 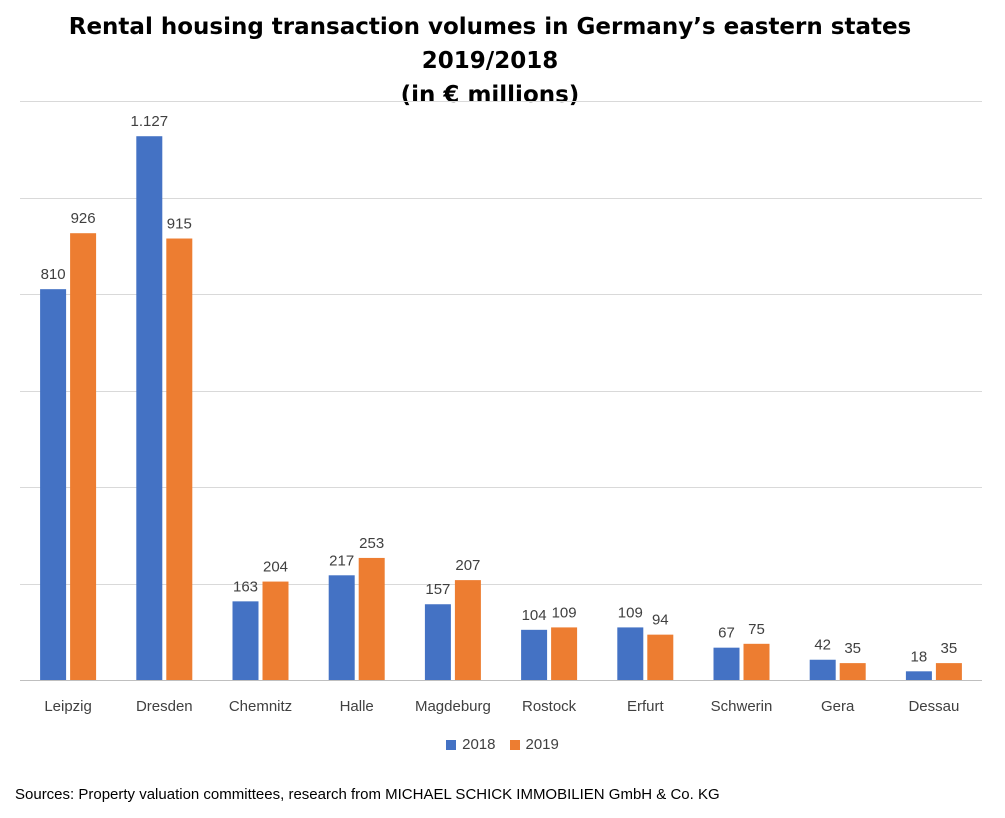 What do you see at coordinates (357, 706) in the screenshot?
I see `x-tick-label-halle: Halle` at bounding box center [357, 706].